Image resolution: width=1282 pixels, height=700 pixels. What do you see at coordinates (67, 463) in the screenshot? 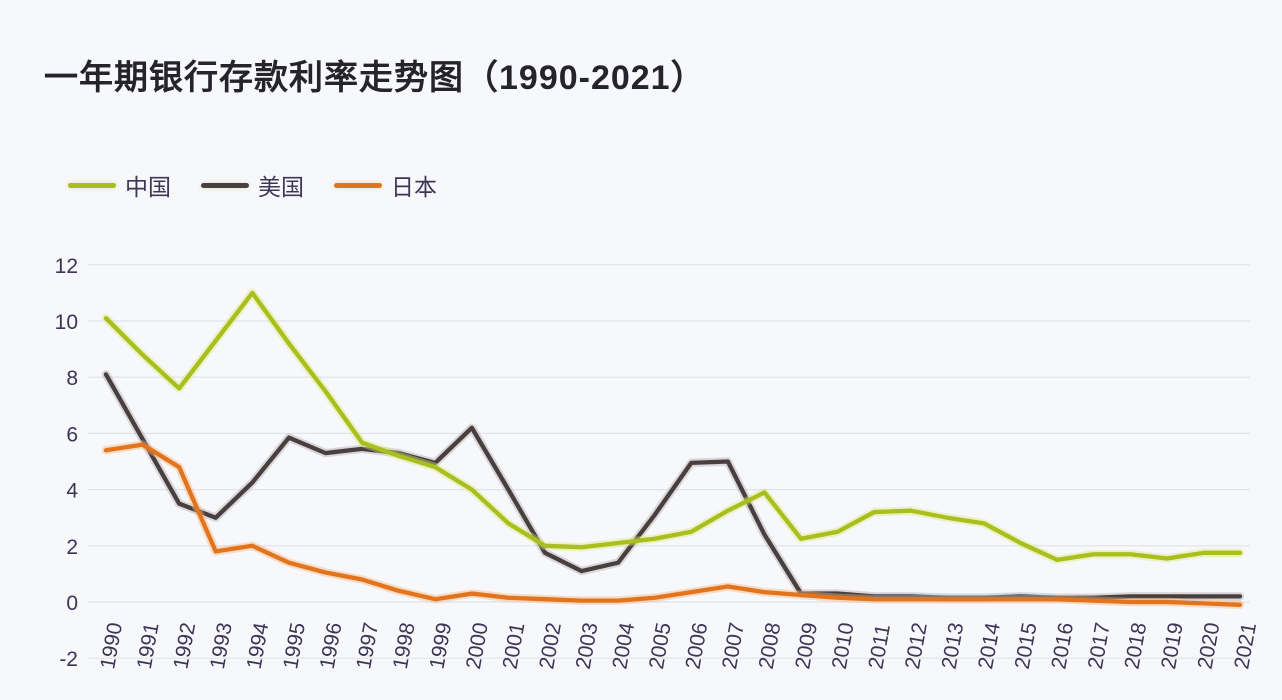
I see `y-axis-labels: 12 10 8 6 4 2 0 -2` at bounding box center [67, 463].